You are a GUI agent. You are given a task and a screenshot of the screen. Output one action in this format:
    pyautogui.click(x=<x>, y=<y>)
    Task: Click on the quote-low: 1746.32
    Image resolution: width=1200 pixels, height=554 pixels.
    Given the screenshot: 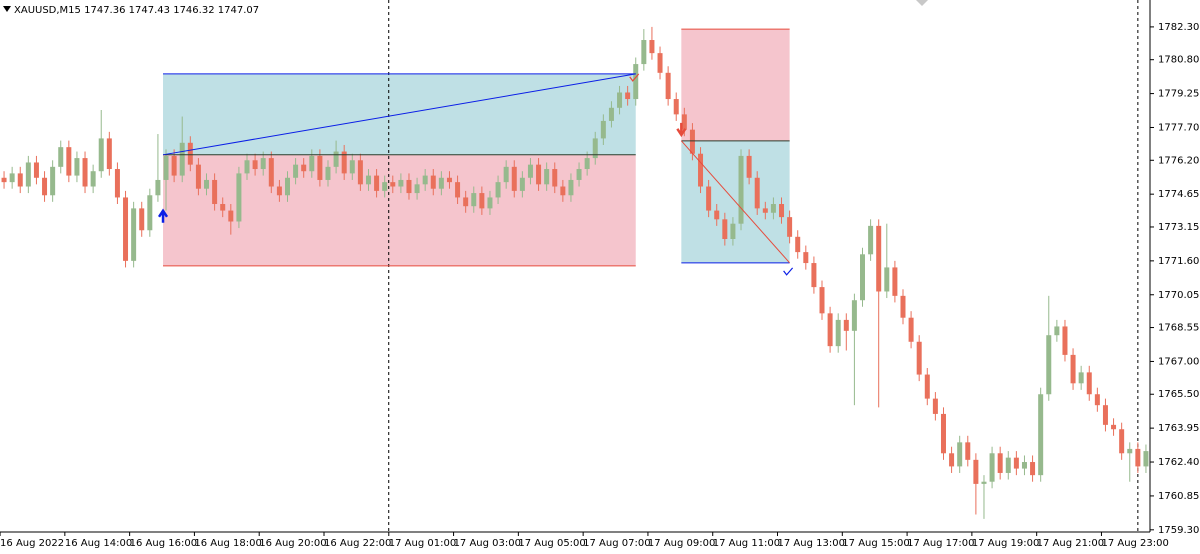 What is the action you would take?
    pyautogui.click(x=193, y=10)
    